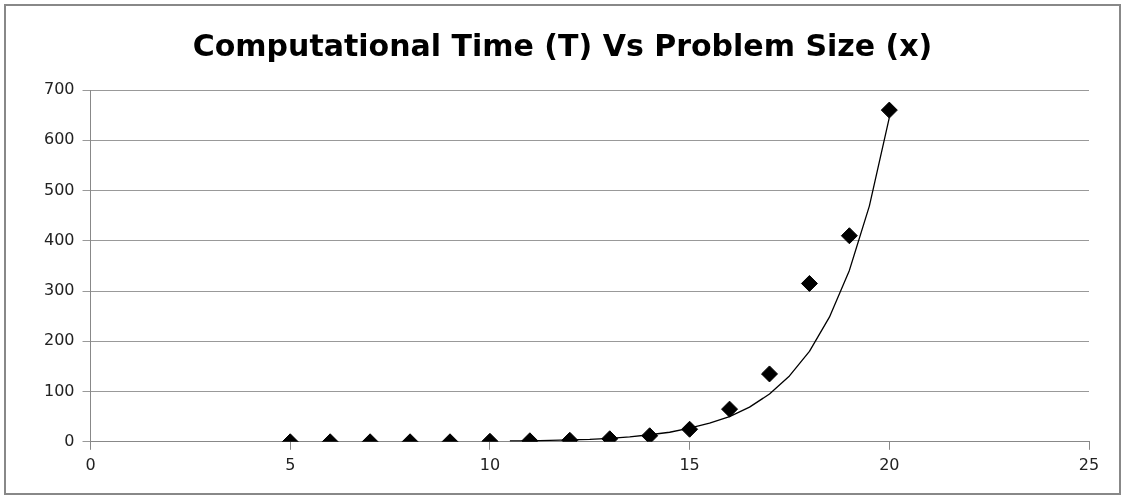 This screenshot has width=1127, height=501. I want to click on y-tick-label: 300, so click(59, 290).